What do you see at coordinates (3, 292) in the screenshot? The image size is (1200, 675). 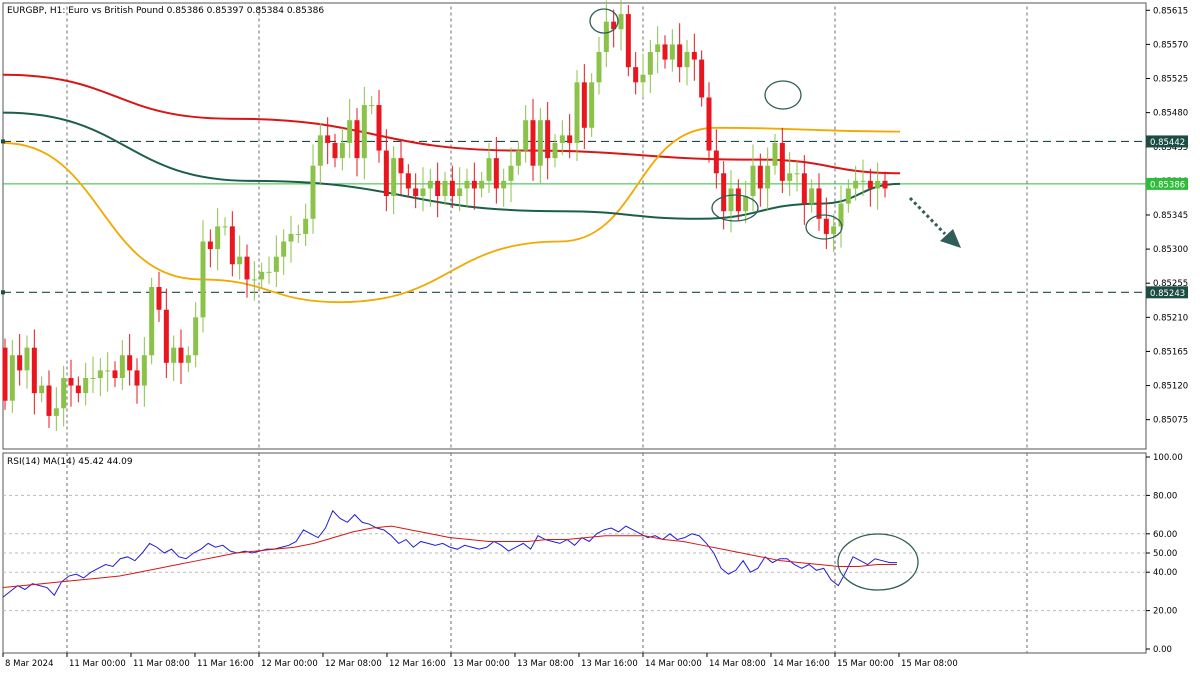 I see `level-marker` at bounding box center [3, 292].